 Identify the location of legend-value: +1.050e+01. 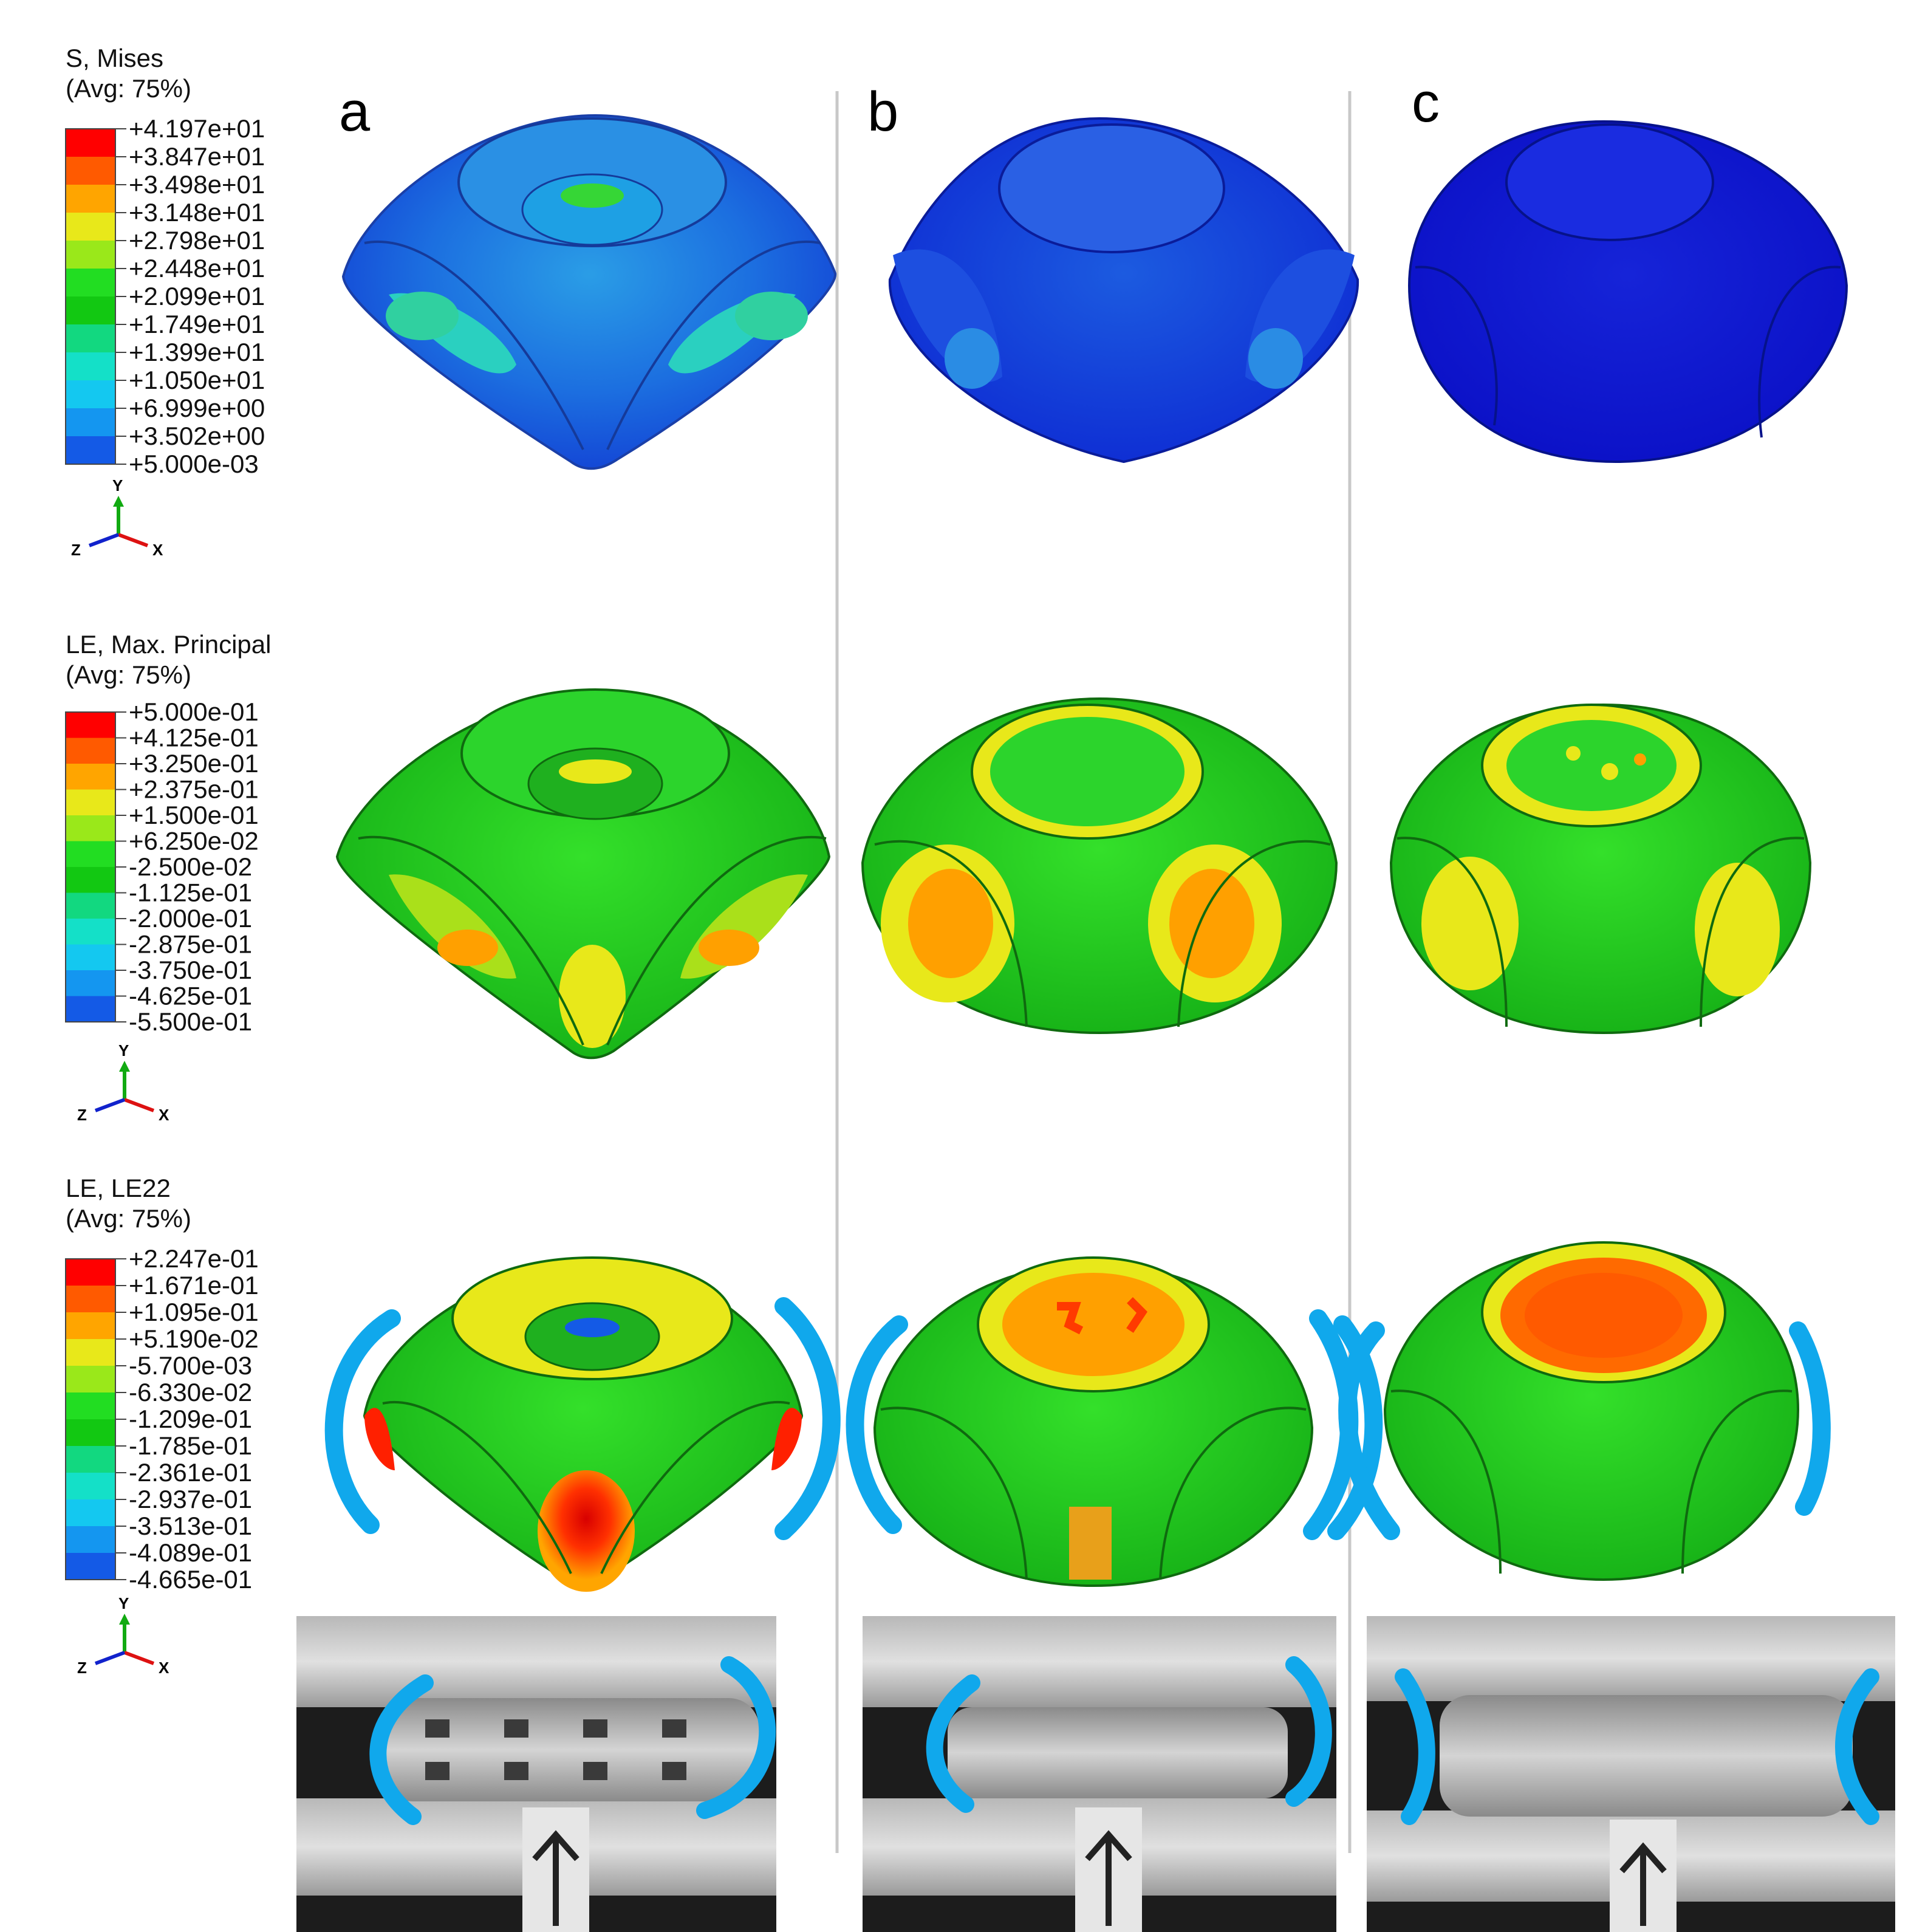
(197, 380).